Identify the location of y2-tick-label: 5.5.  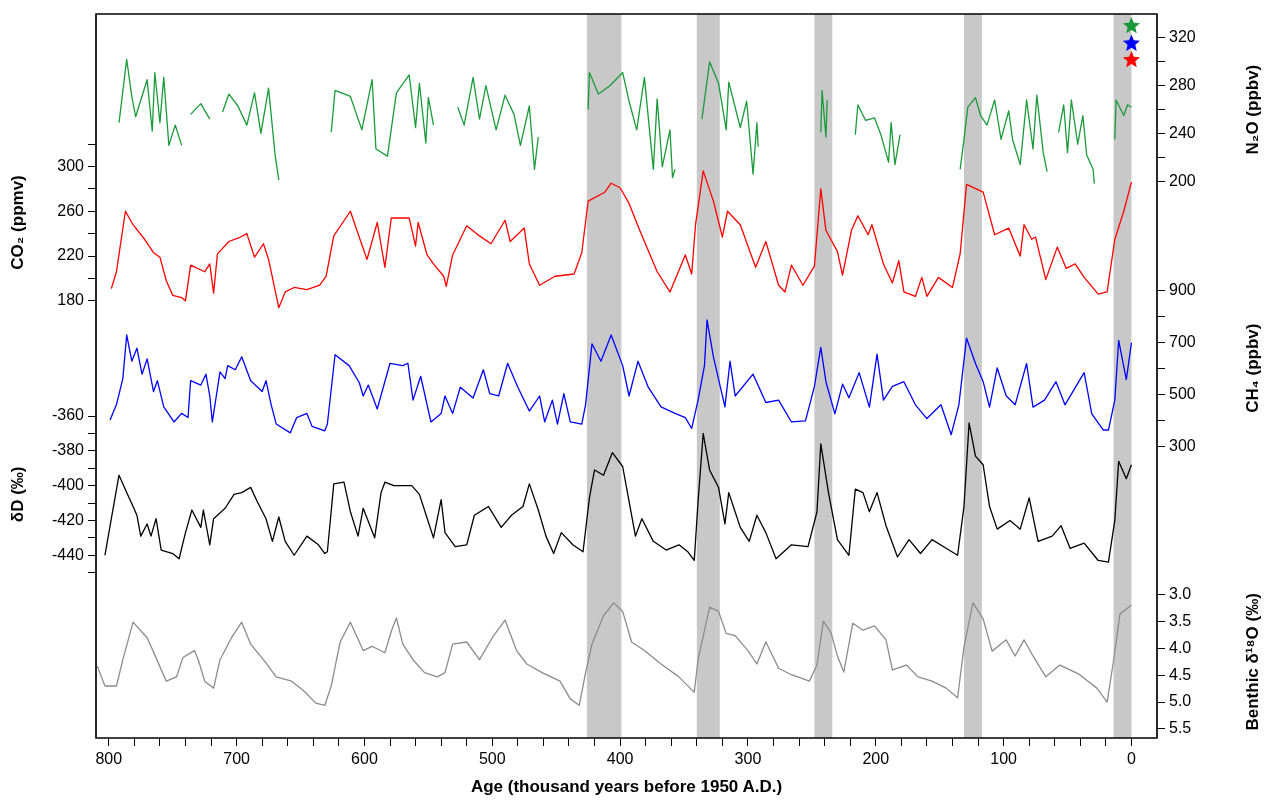
(1180, 728).